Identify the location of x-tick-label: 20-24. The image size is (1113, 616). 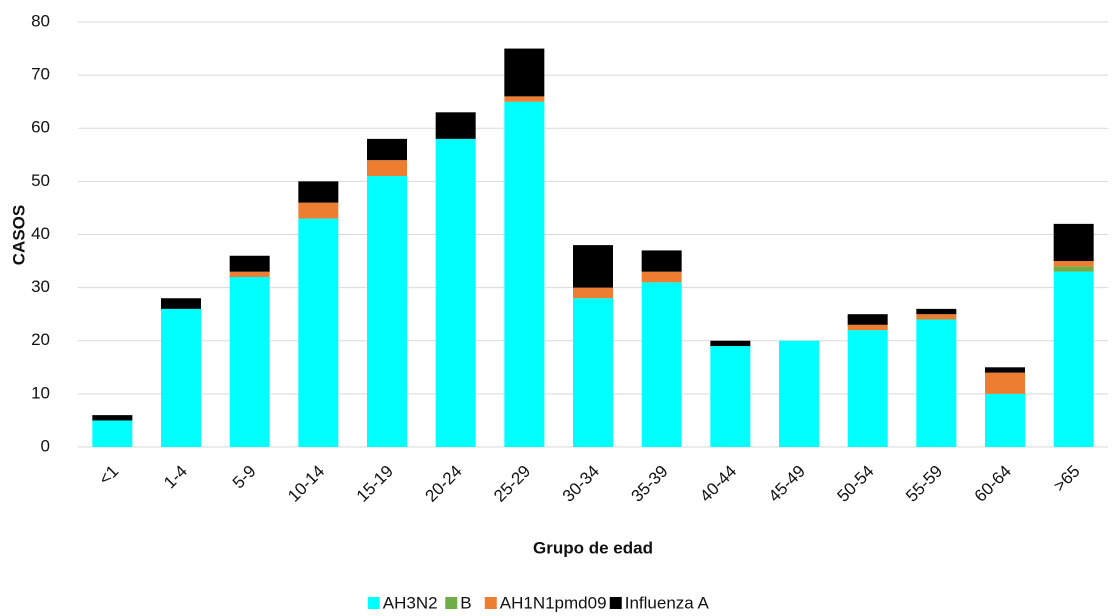
(443, 484).